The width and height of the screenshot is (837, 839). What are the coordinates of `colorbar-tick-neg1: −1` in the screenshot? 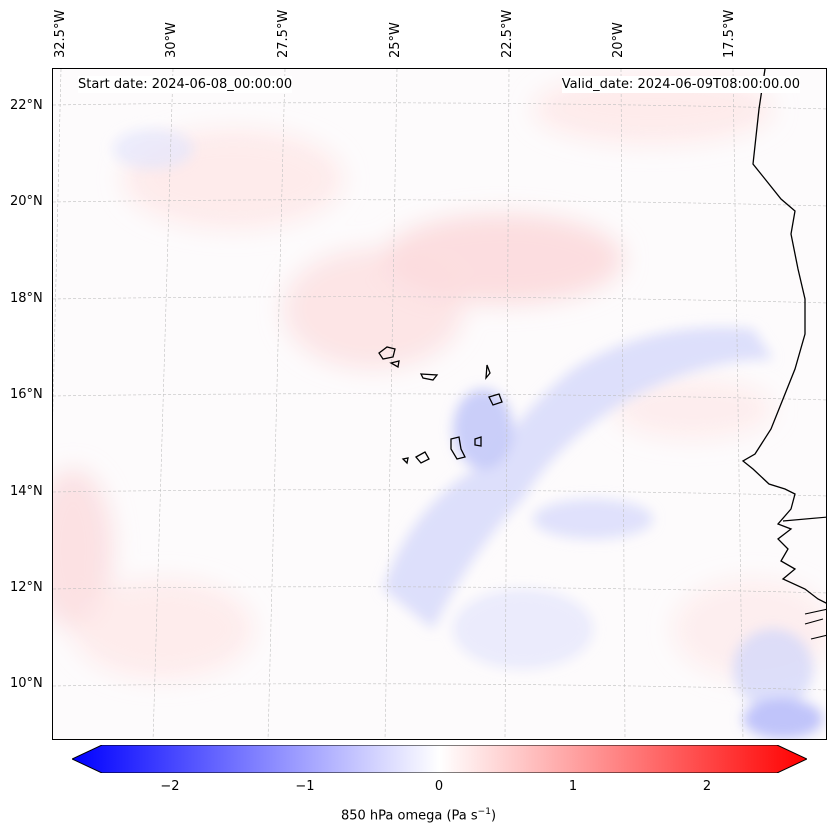 It's located at (305, 786).